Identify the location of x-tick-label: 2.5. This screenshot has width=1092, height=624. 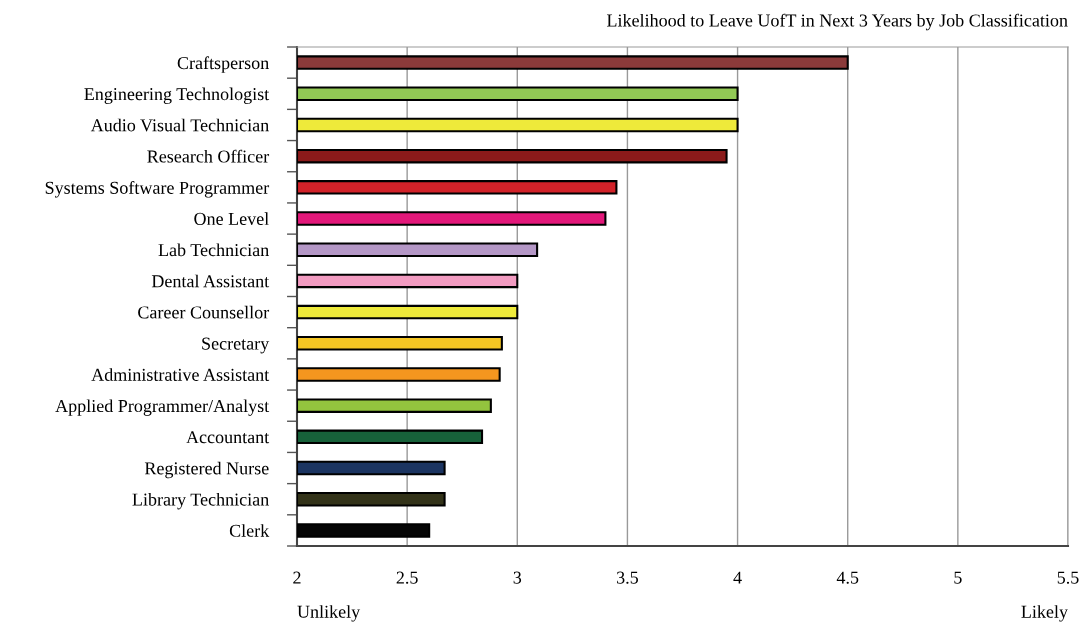
(407, 577).